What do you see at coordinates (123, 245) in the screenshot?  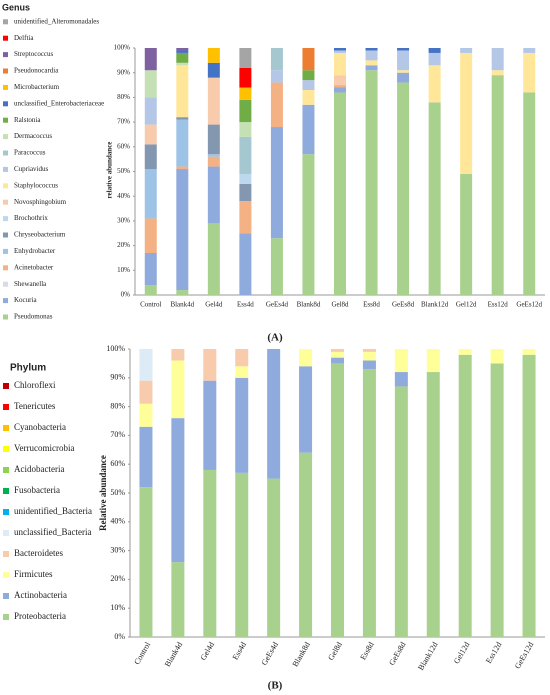 I see `y-tick-label: 20%` at bounding box center [123, 245].